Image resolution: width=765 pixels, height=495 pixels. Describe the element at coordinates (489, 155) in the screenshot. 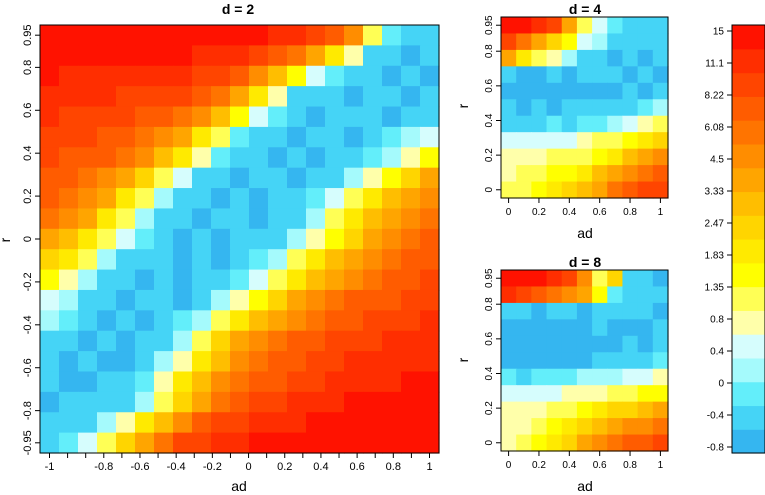

I see `y-tick-label: 0.2` at that location.